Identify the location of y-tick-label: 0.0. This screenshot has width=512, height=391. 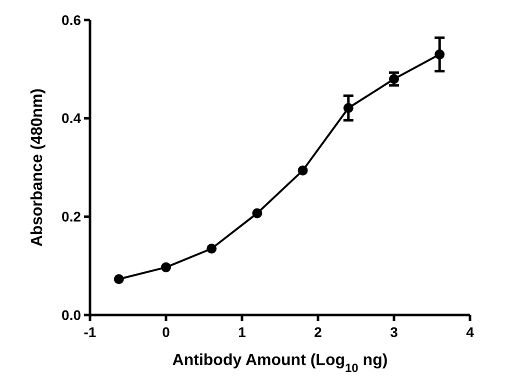
(72, 314).